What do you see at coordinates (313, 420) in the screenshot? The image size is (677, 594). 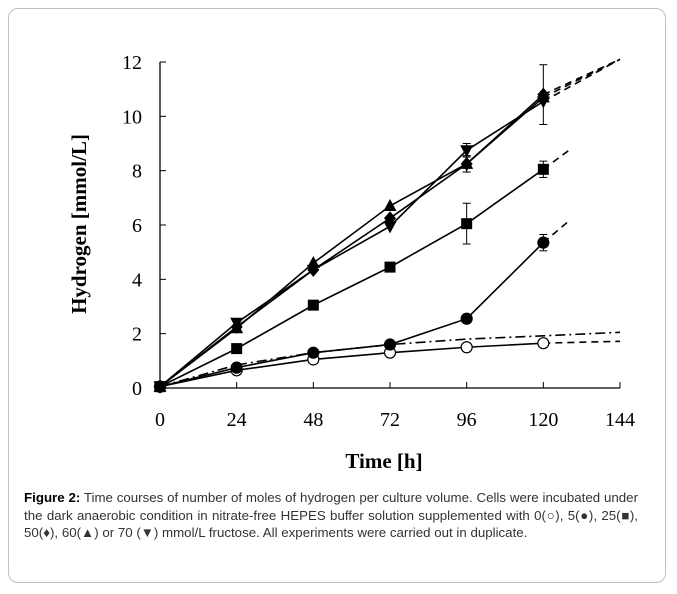 I see `x-tick-label: 48` at bounding box center [313, 420].